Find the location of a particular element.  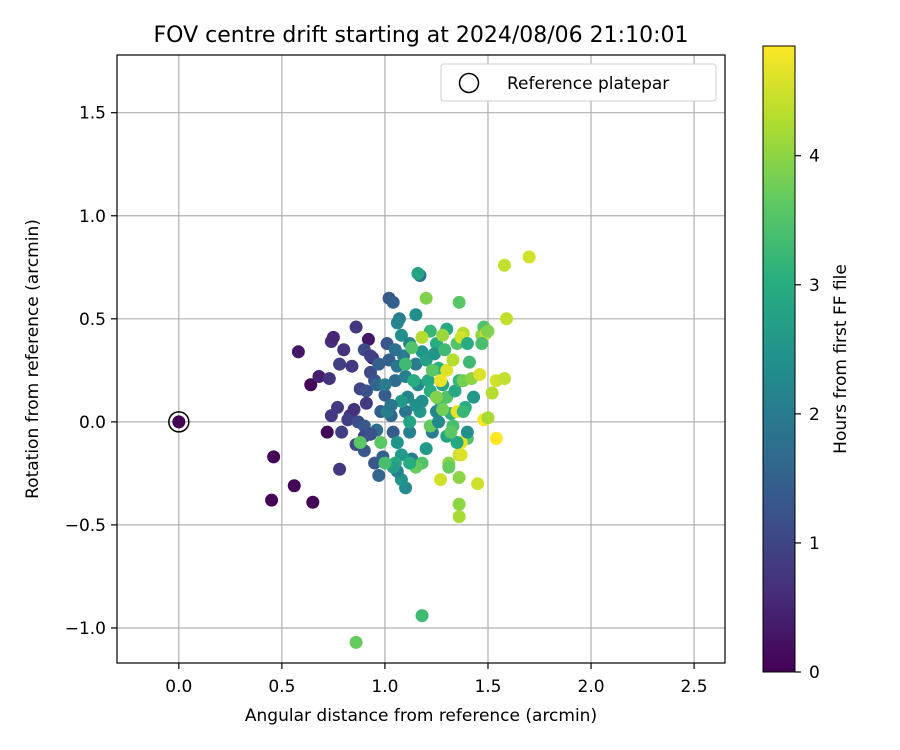

reference-marker-ring is located at coordinates (179, 422).